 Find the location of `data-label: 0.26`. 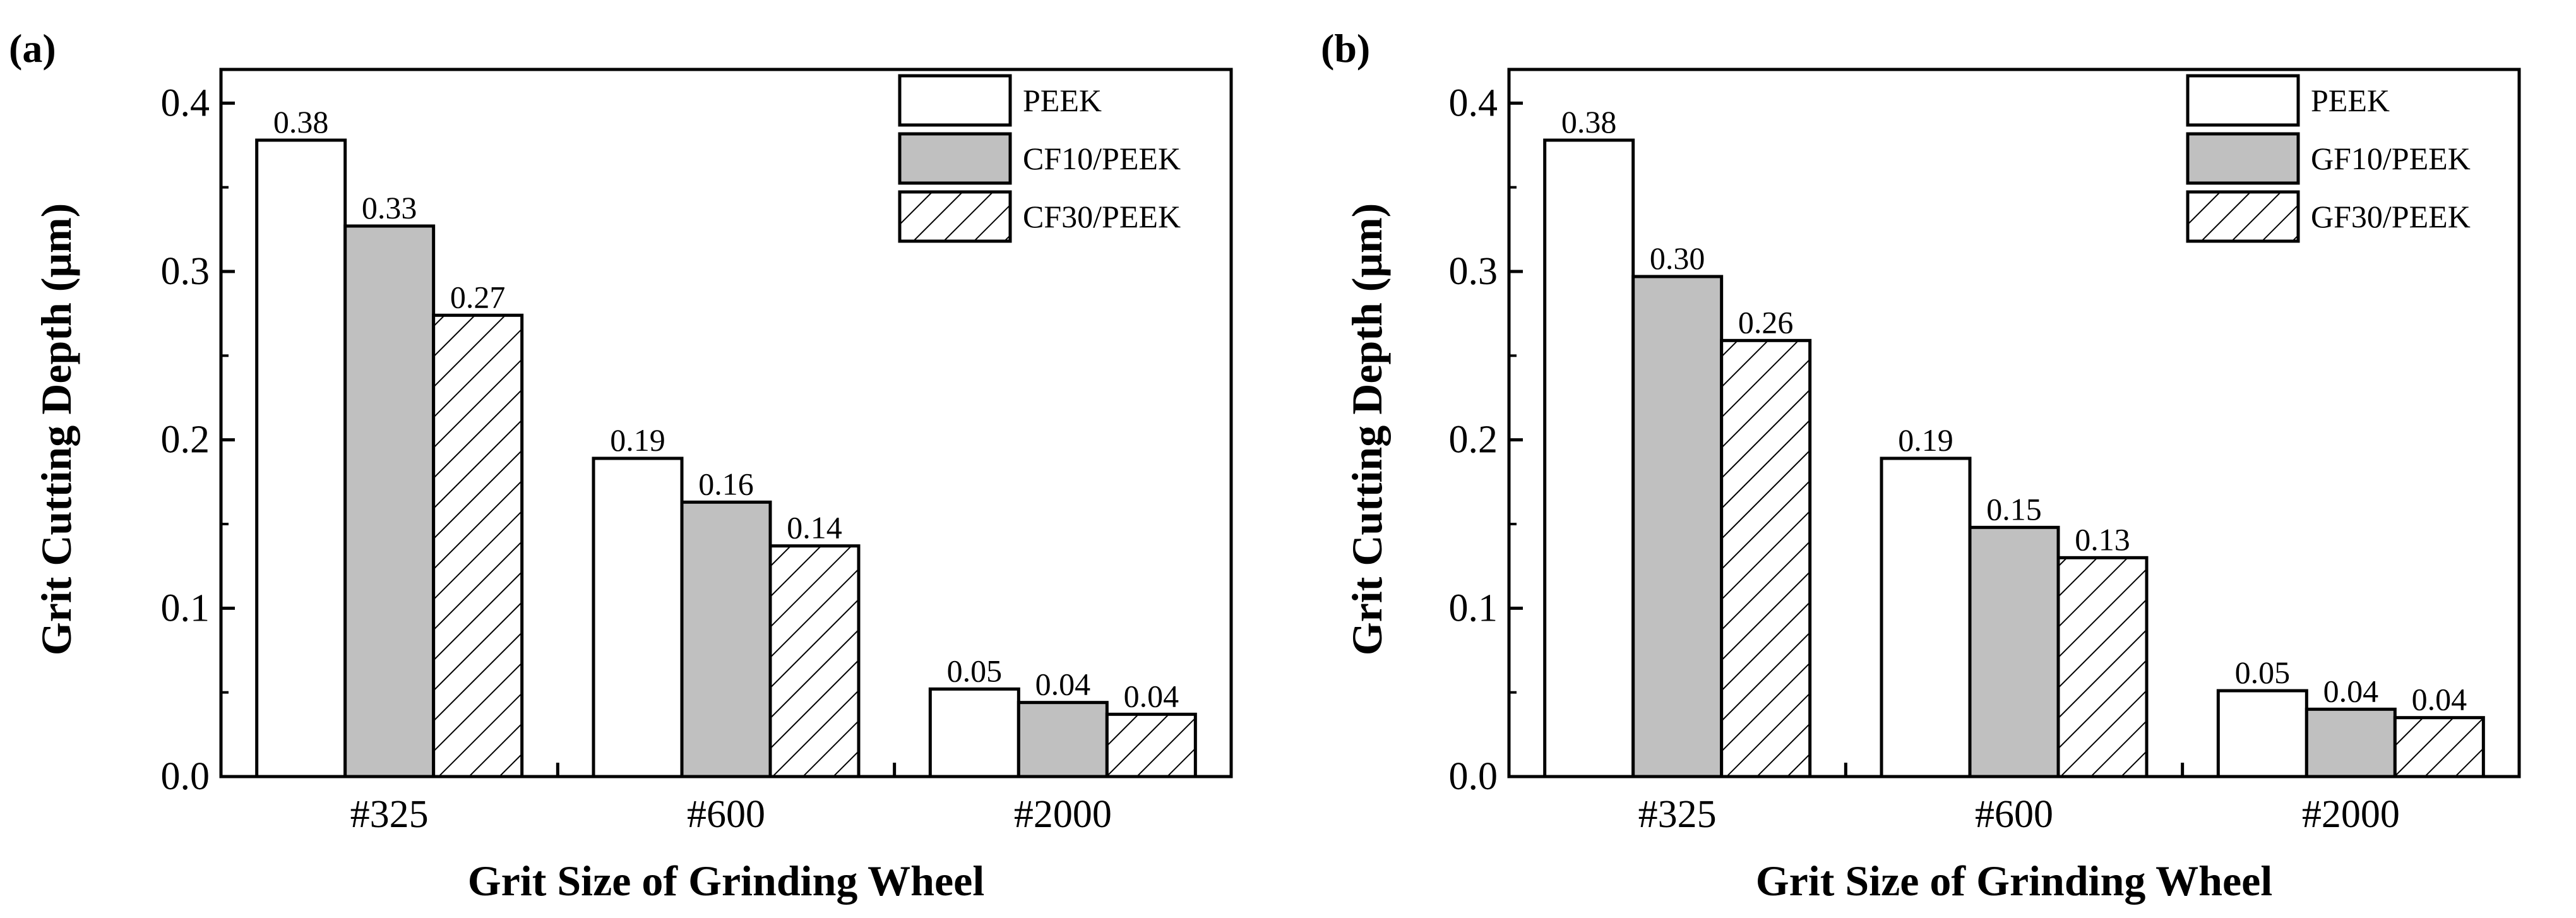

data-label: 0.26 is located at coordinates (1766, 322).